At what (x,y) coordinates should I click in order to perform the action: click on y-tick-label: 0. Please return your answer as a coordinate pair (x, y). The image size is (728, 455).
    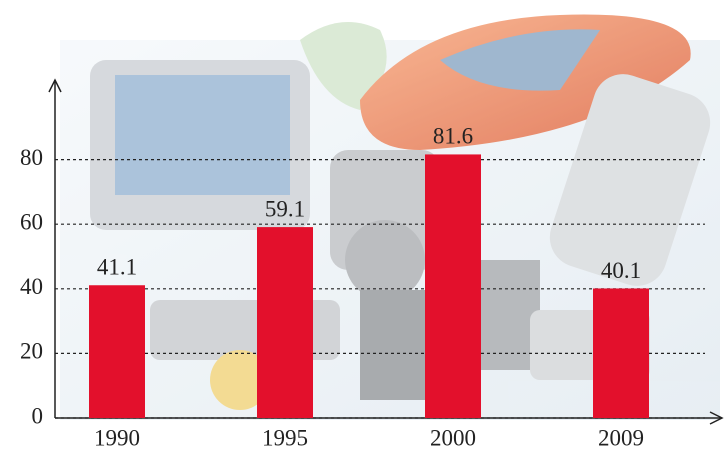
    Looking at the image, I should click on (38, 415).